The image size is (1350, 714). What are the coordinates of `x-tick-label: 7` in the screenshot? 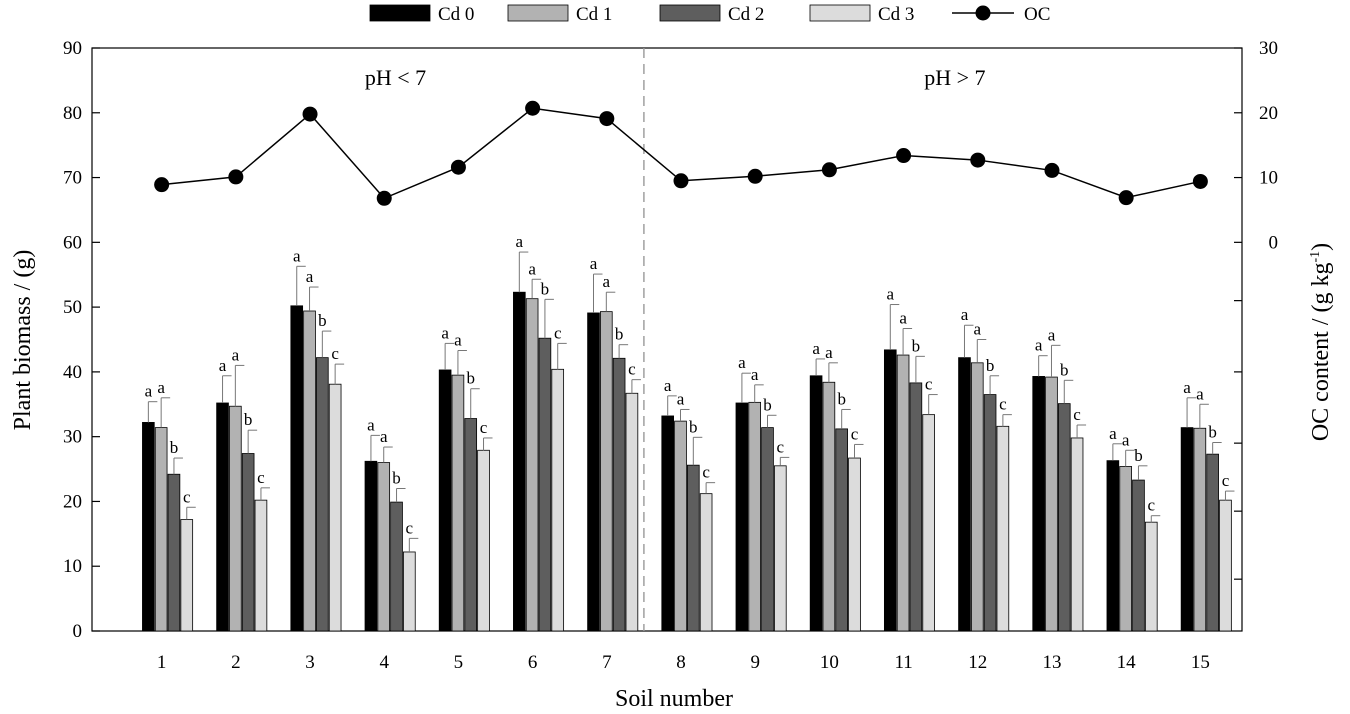 It's located at (607, 662).